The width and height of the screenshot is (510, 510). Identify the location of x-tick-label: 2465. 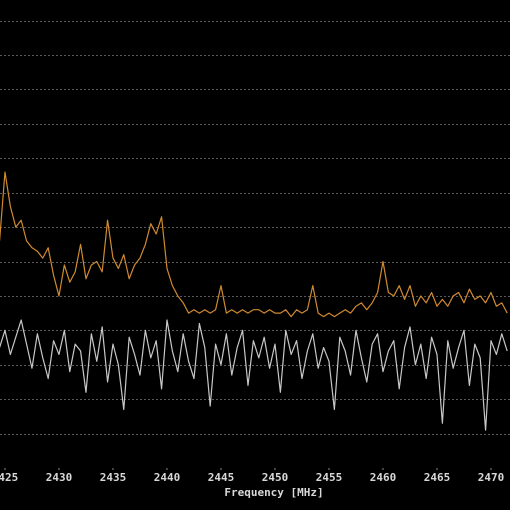
(437, 477).